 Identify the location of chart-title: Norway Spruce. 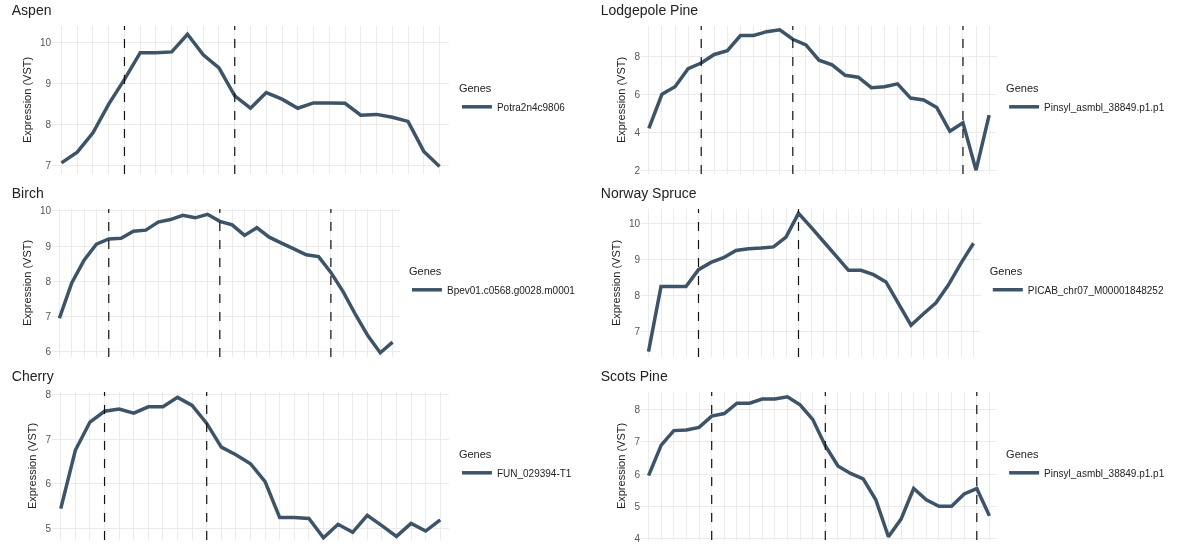
(648, 193).